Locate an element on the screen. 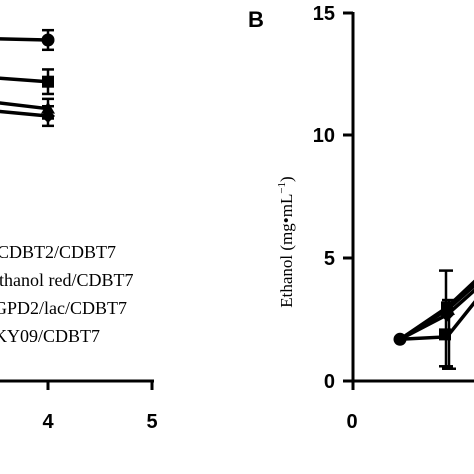  panel-a-series-line-diamond is located at coordinates (24, 113).